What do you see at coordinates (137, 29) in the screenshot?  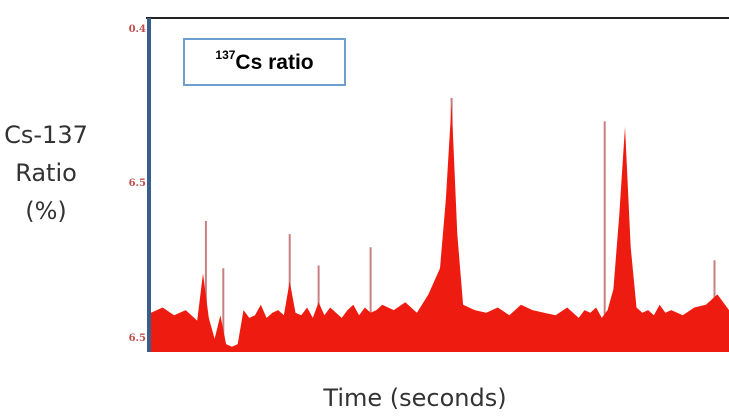 I see `y-tick-label-top: 0.4` at bounding box center [137, 29].